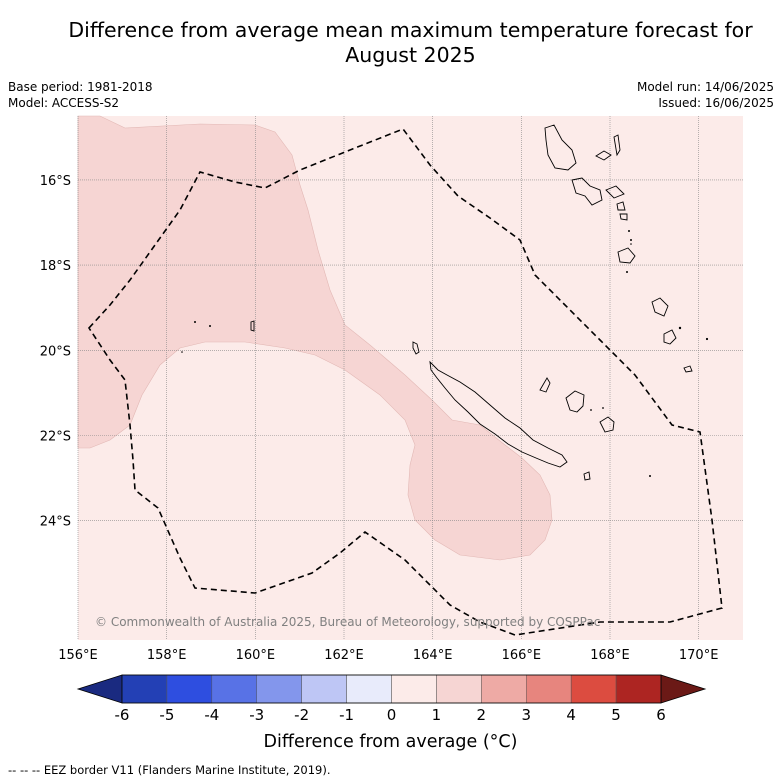 The height and width of the screenshot is (781, 781). What do you see at coordinates (346, 715) in the screenshot?
I see `colorbar-tick-label: -1` at bounding box center [346, 715].